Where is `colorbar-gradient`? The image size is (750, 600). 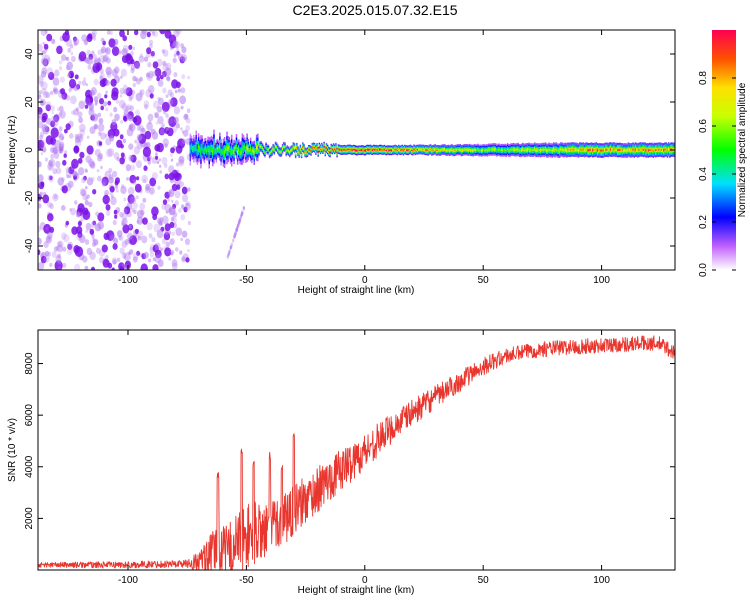 colorbar-gradient is located at coordinates (724, 150).